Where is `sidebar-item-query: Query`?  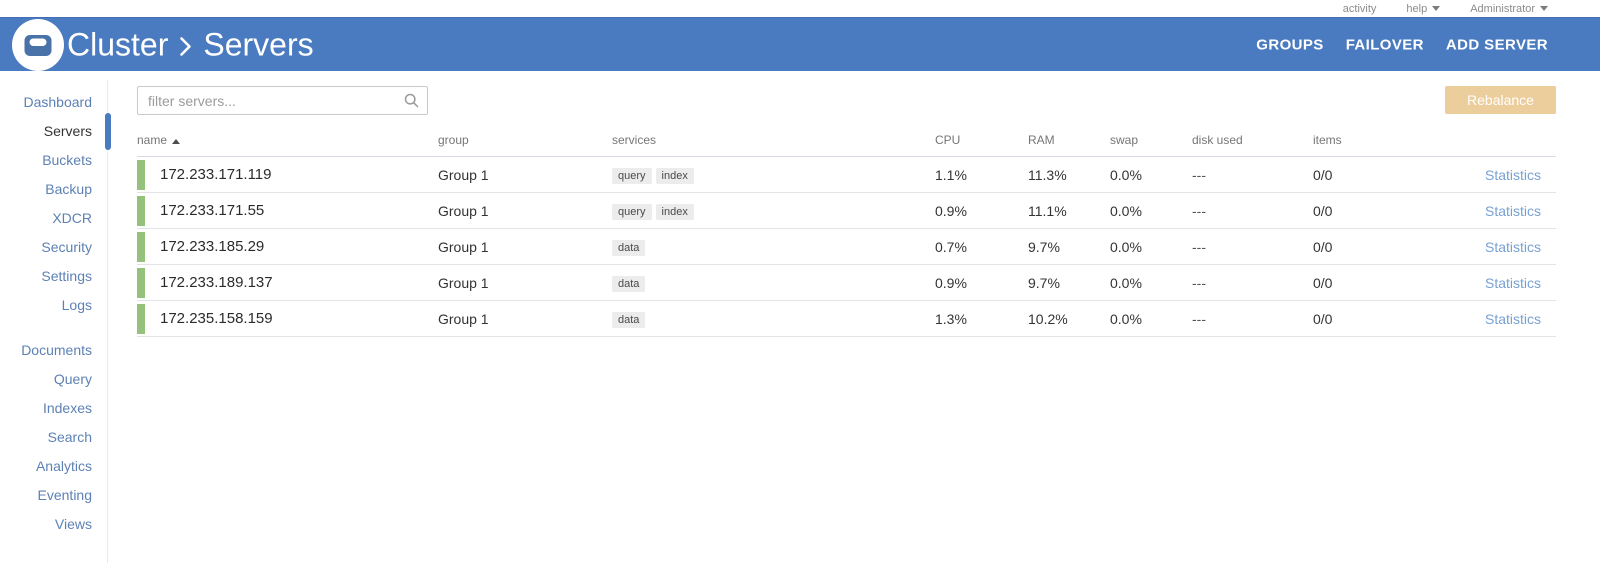
sidebar-item-query: Query is located at coordinates (72, 379).